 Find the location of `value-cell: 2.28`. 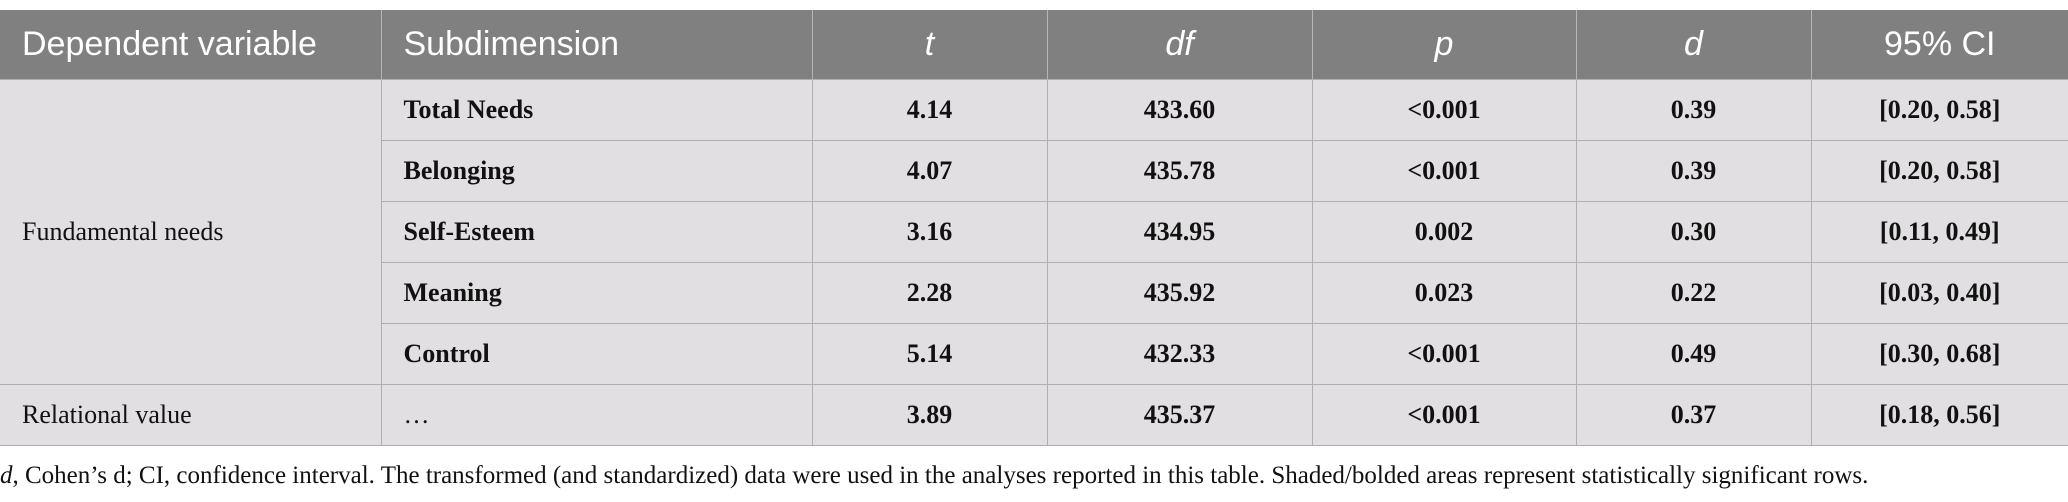

value-cell: 2.28 is located at coordinates (929, 293).